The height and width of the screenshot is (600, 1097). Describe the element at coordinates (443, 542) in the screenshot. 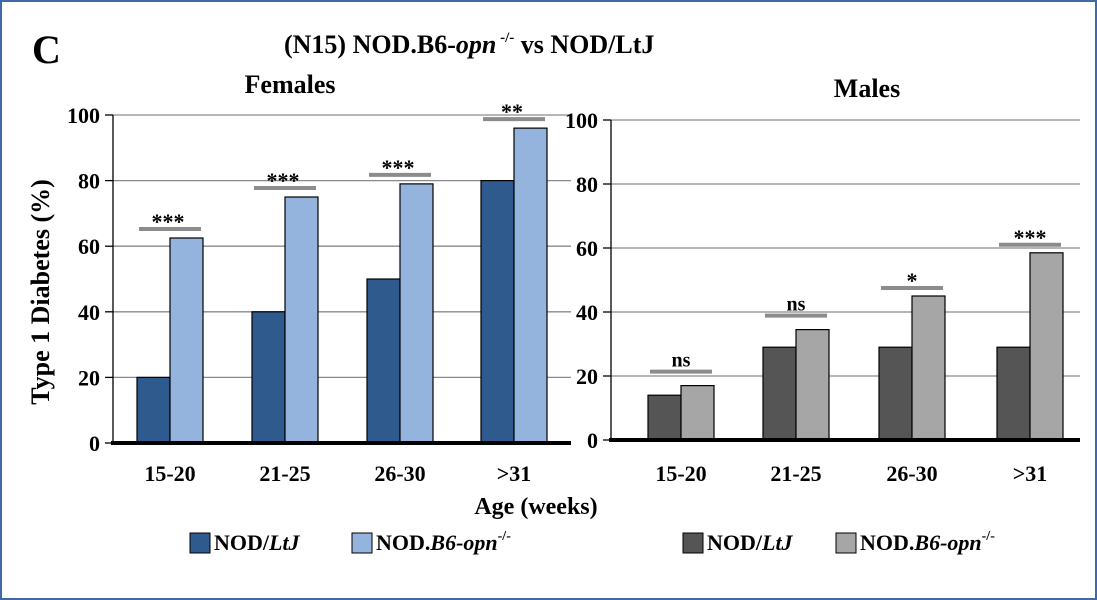

I see `females-legend-label: NOD.B6-opn-/-` at that location.